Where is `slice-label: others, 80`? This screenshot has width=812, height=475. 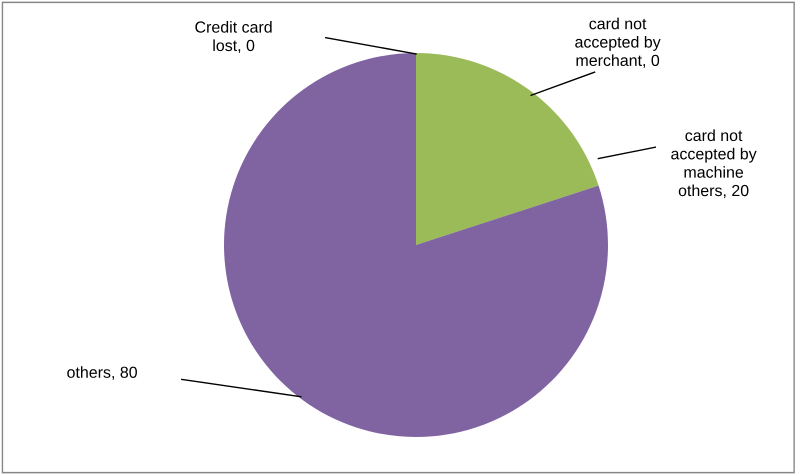
slice-label: others, 80 is located at coordinates (102, 373).